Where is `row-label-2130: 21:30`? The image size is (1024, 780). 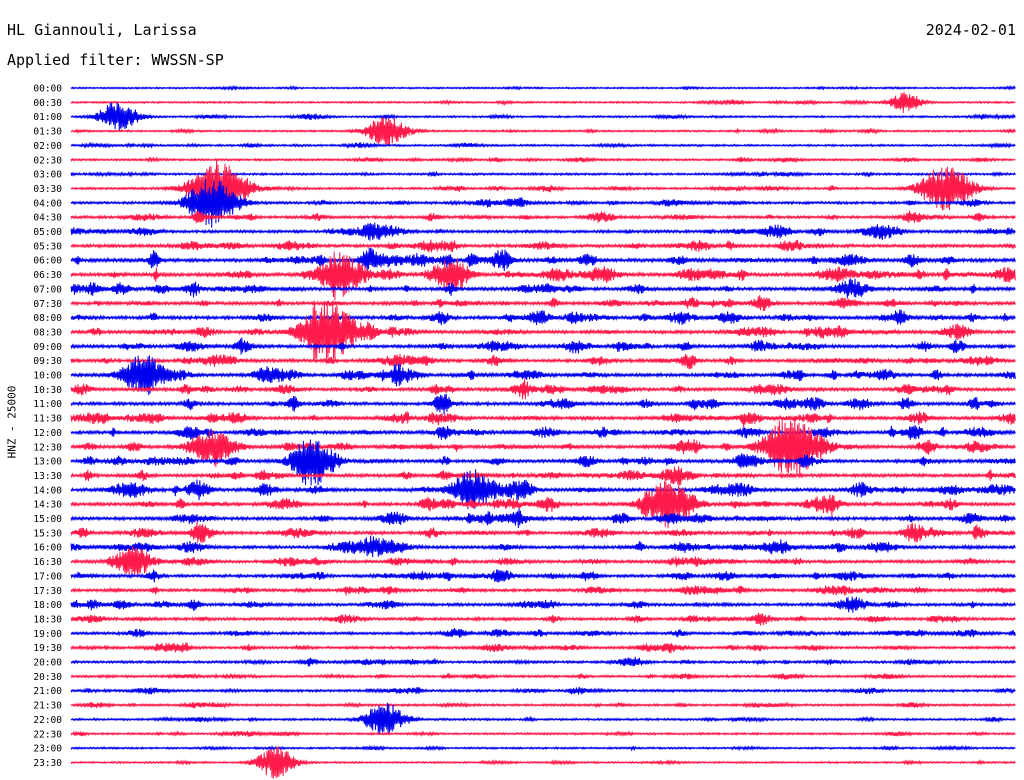 row-label-2130: 21:30 is located at coordinates (47, 706).